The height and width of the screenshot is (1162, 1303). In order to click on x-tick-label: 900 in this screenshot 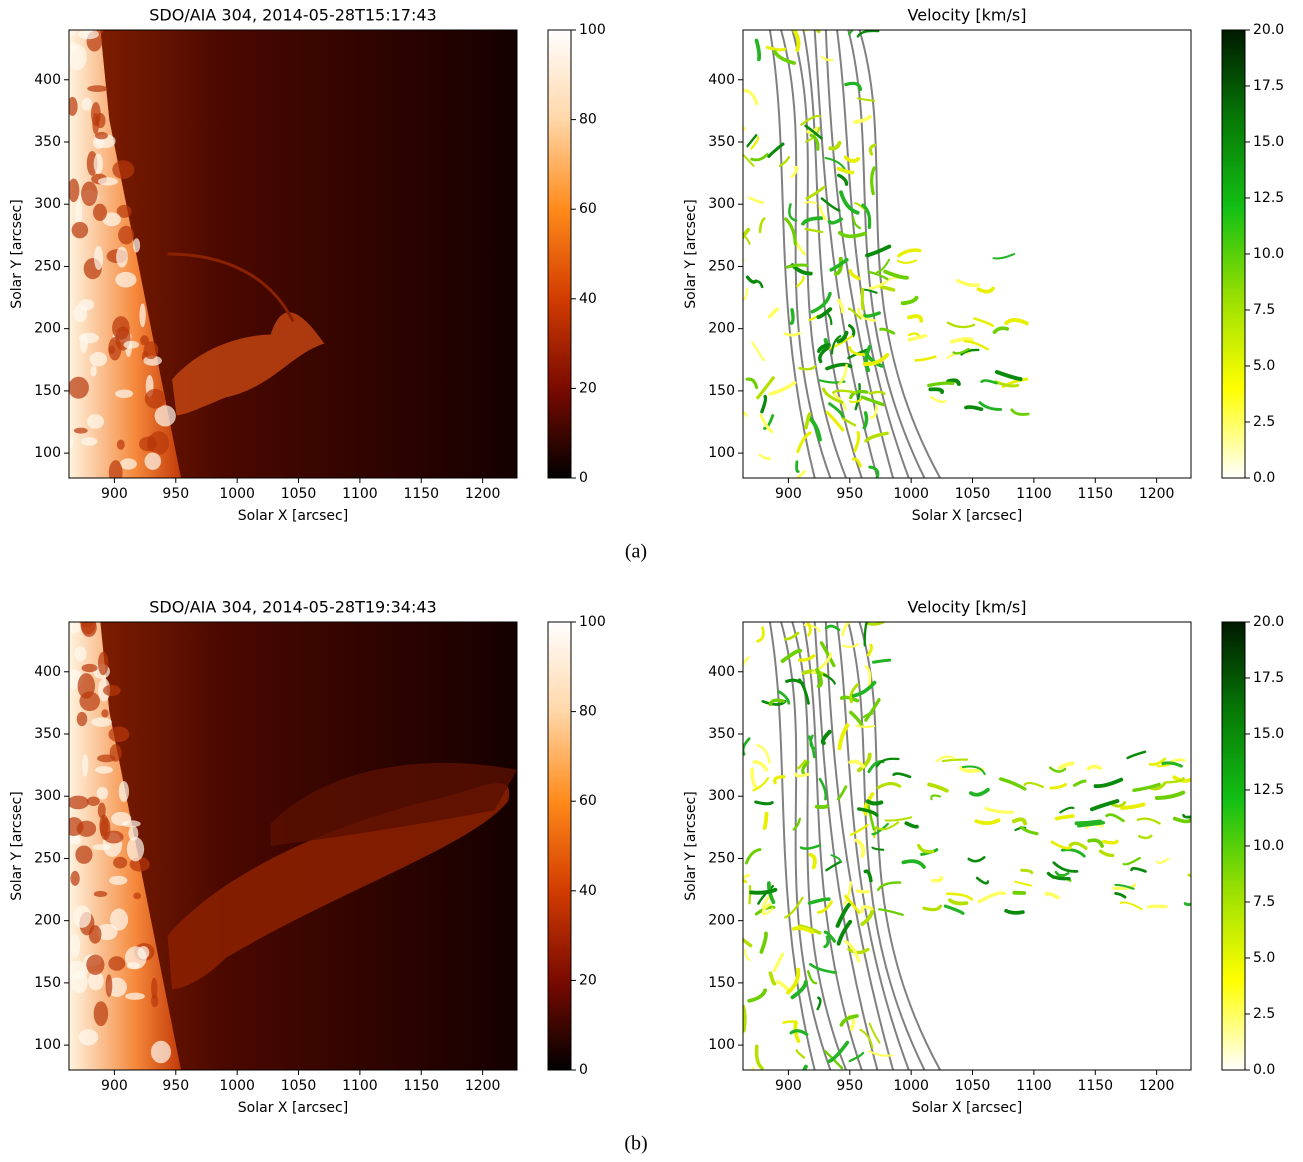, I will do `click(114, 494)`.